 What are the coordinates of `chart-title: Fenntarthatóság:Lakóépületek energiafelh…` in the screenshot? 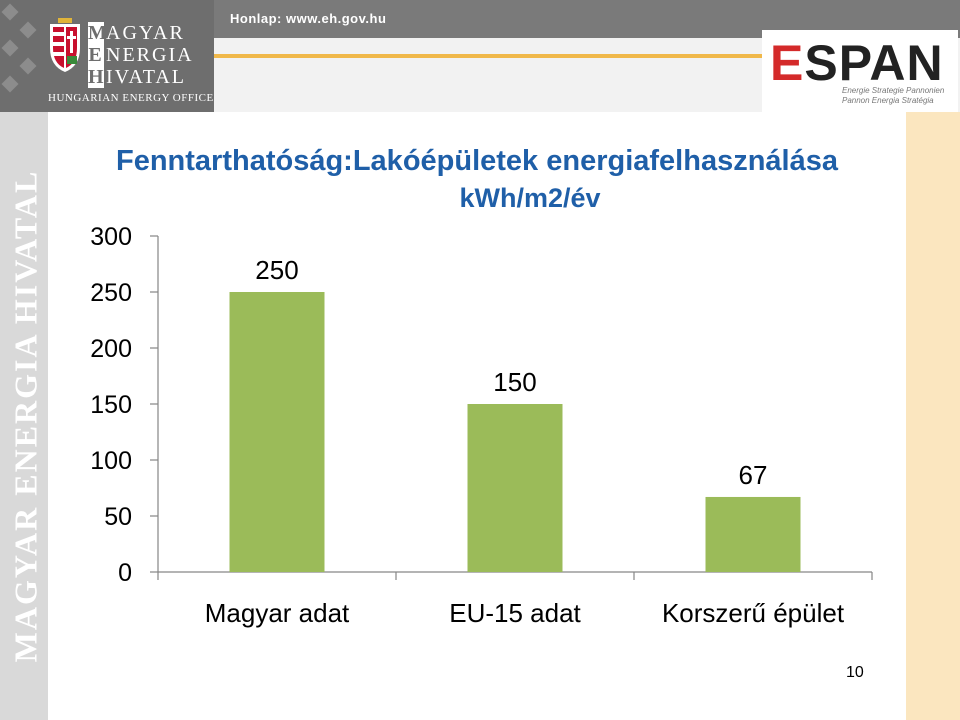 It's located at (477, 161).